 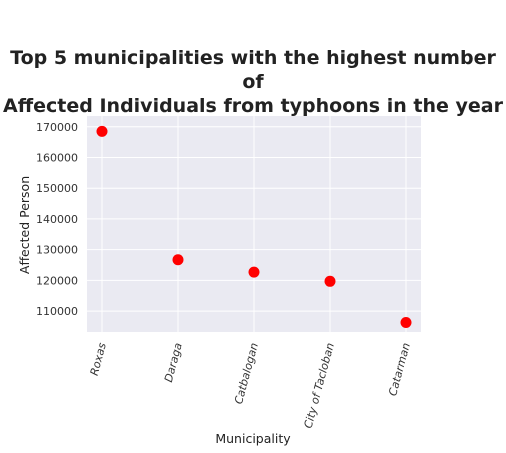 What do you see at coordinates (57, 250) in the screenshot?
I see `y-tick-label: 130000` at bounding box center [57, 250].